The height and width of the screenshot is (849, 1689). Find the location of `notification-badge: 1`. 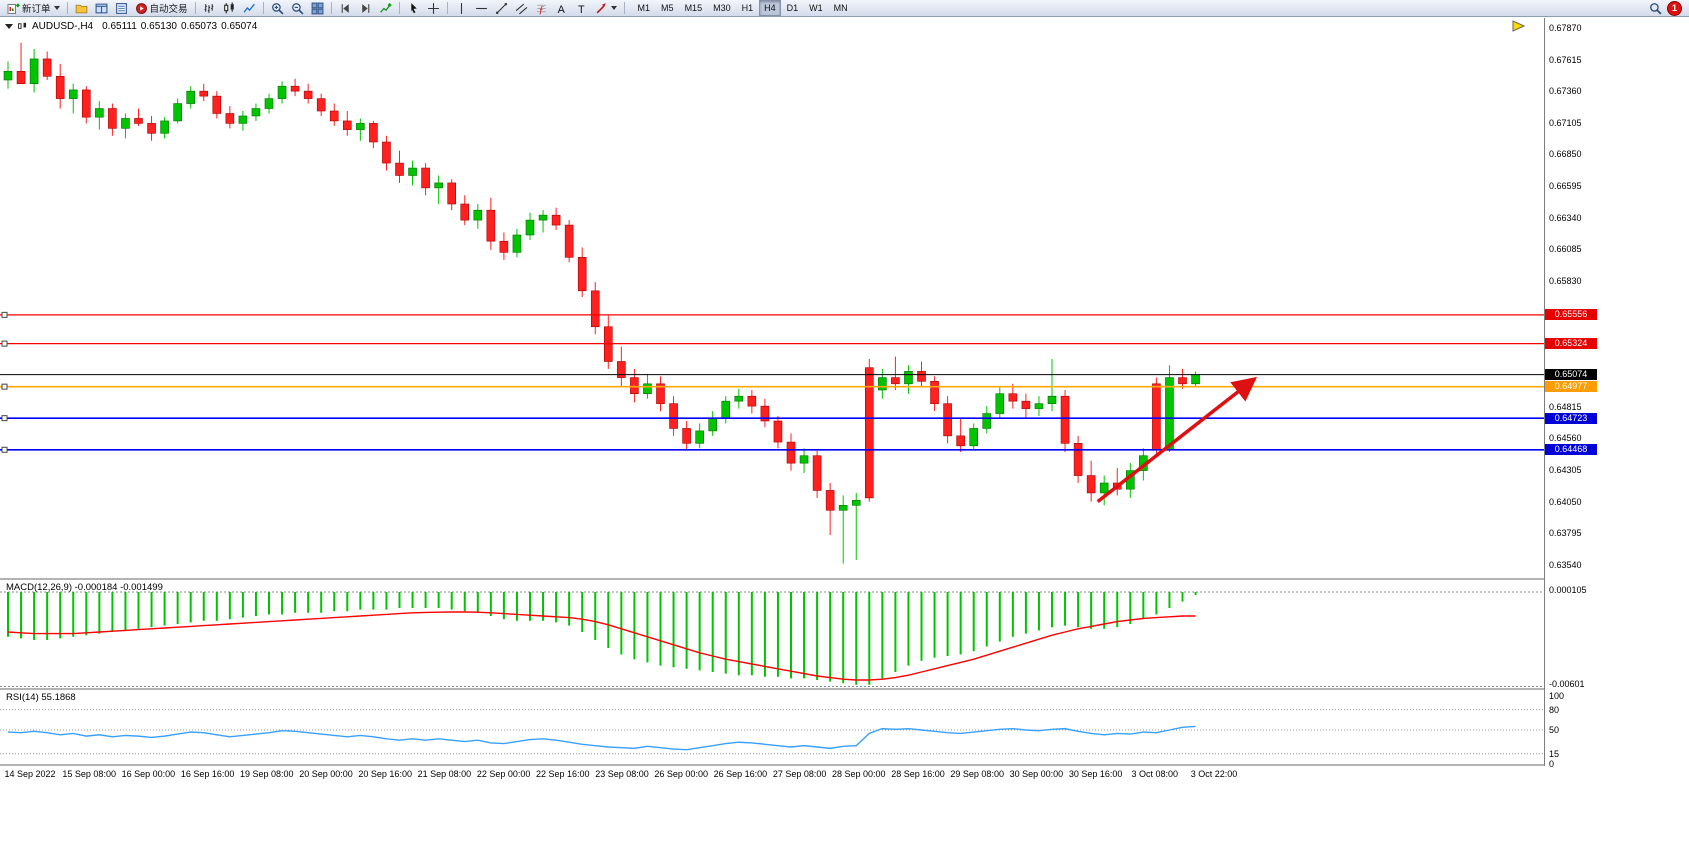

notification-badge: 1 is located at coordinates (1674, 8).